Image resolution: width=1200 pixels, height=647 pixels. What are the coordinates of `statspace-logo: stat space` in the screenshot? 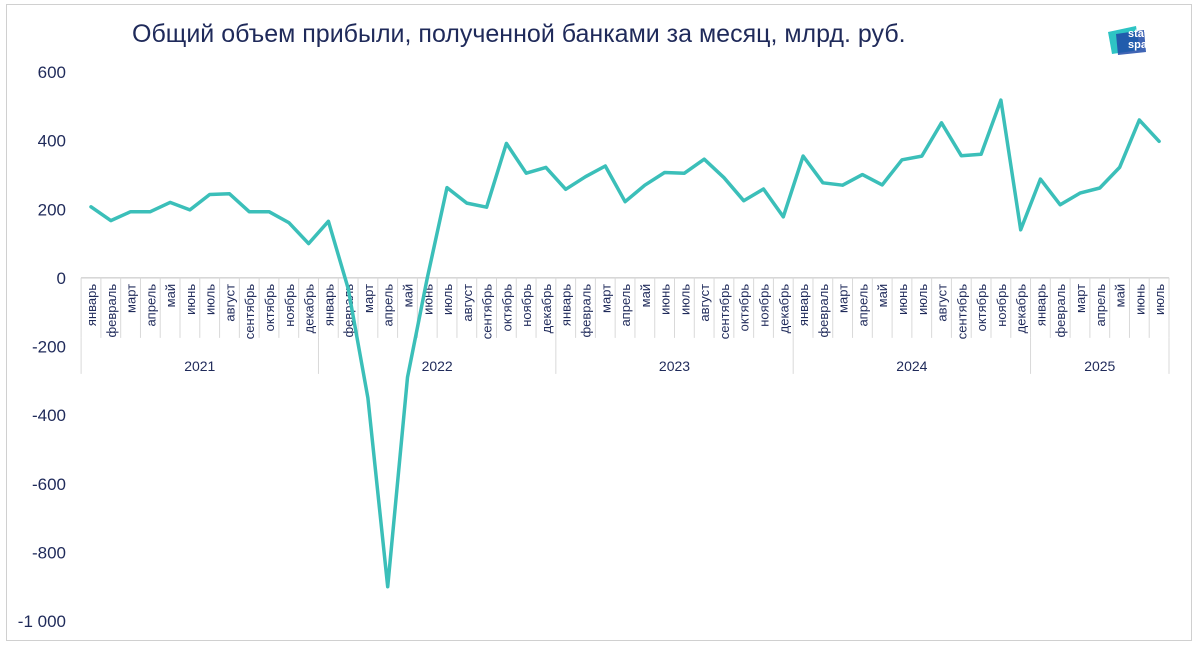 It's located at (1139, 40).